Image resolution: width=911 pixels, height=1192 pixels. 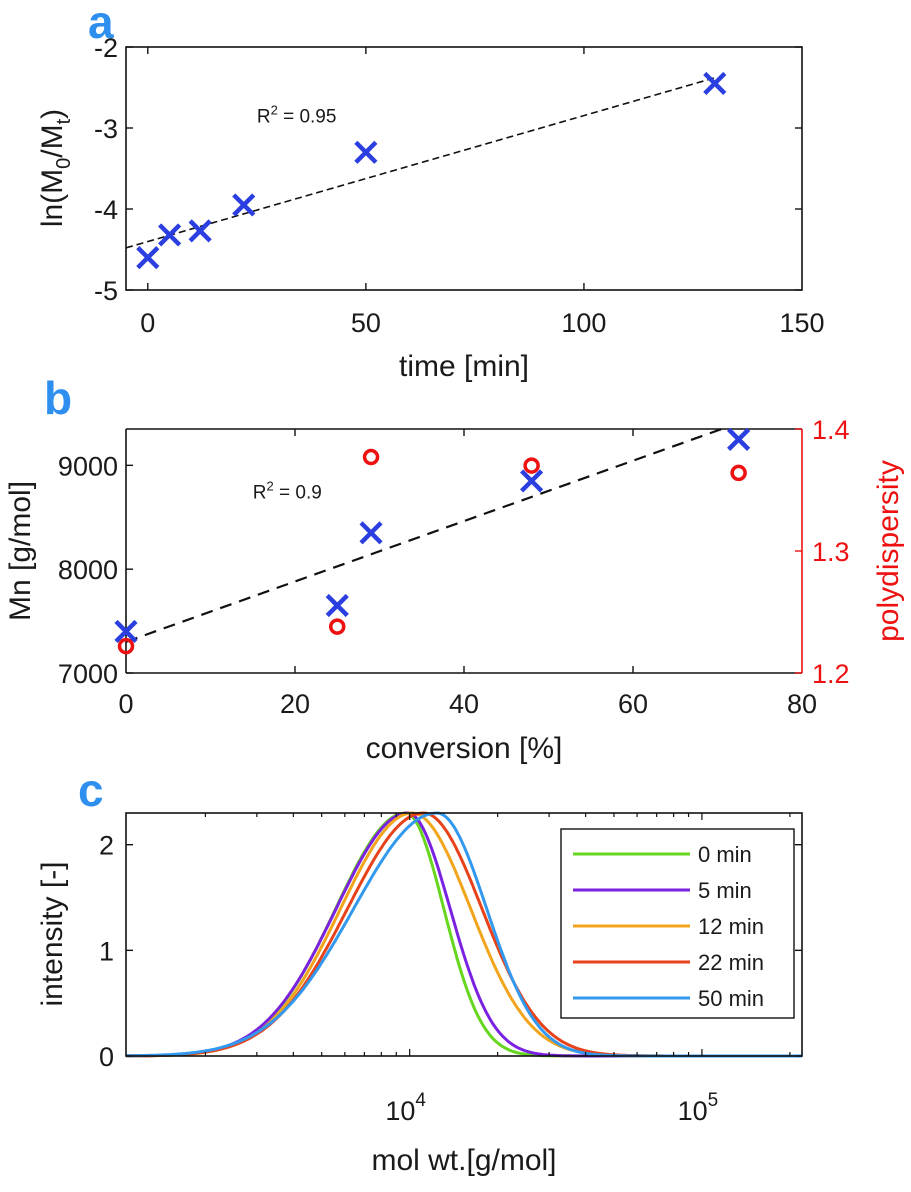 I want to click on r-squared-annotation-b: R2 = 0.9, so click(x=287, y=491).